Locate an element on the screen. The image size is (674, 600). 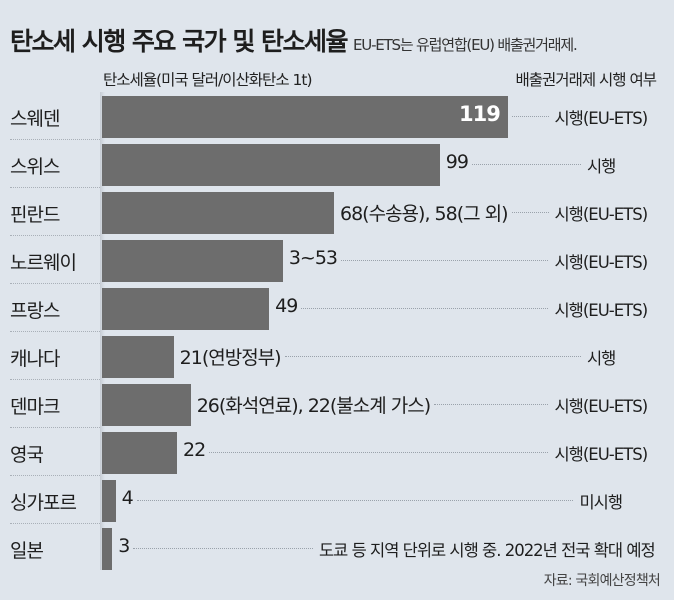
bar-row: 덴마크 26(화석연료), 22(불소계 가스) 시행(EU-ETS) is located at coordinates (337, 404).